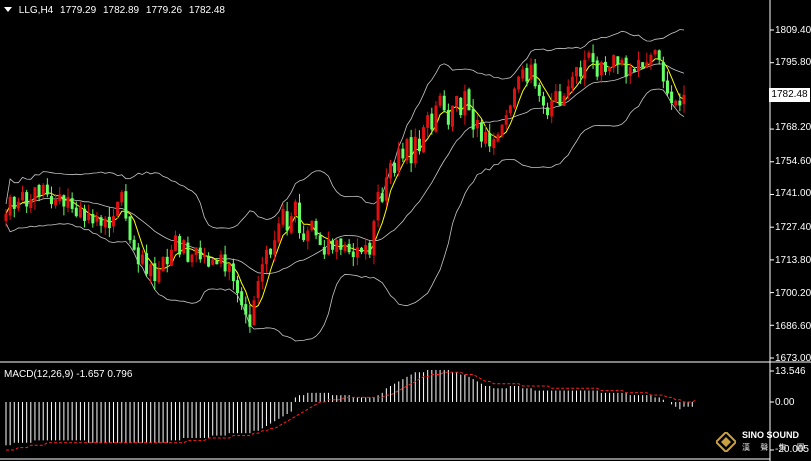 Image resolution: width=811 pixels, height=461 pixels. I want to click on current-price-label: 1782.48, so click(789, 95).